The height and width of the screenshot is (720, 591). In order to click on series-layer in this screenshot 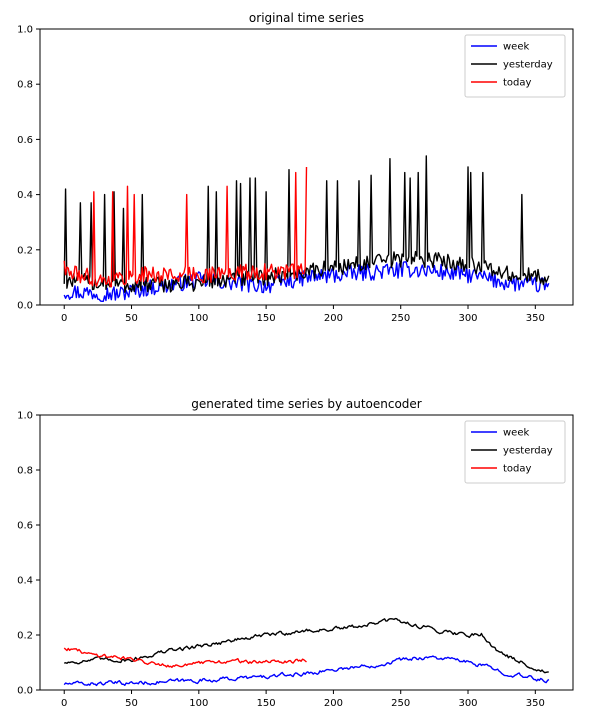, I will do `click(306, 652)`.